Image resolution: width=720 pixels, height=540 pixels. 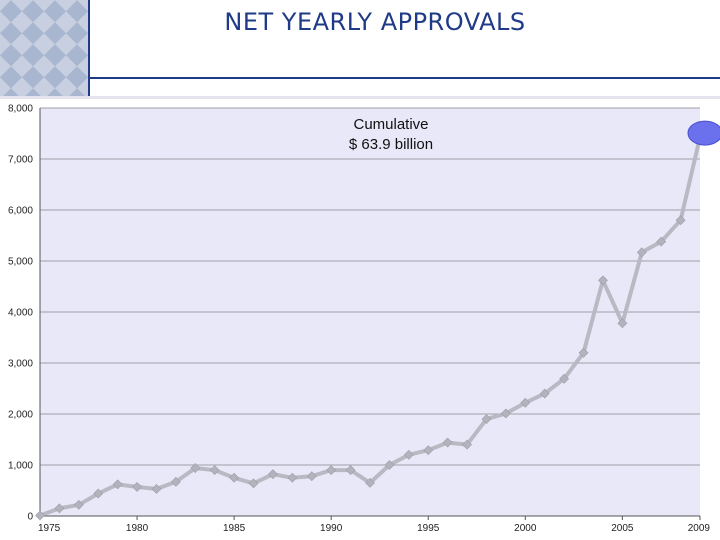 I want to click on x-tick-label: 1990, so click(x=331, y=528).